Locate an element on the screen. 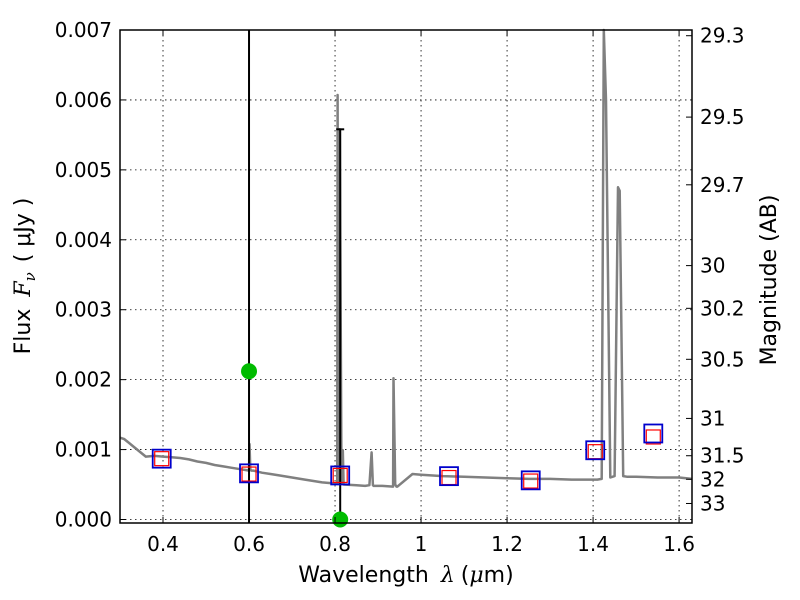 This screenshot has width=800, height=600. y-tick-label: 0.004 is located at coordinates (83, 240).